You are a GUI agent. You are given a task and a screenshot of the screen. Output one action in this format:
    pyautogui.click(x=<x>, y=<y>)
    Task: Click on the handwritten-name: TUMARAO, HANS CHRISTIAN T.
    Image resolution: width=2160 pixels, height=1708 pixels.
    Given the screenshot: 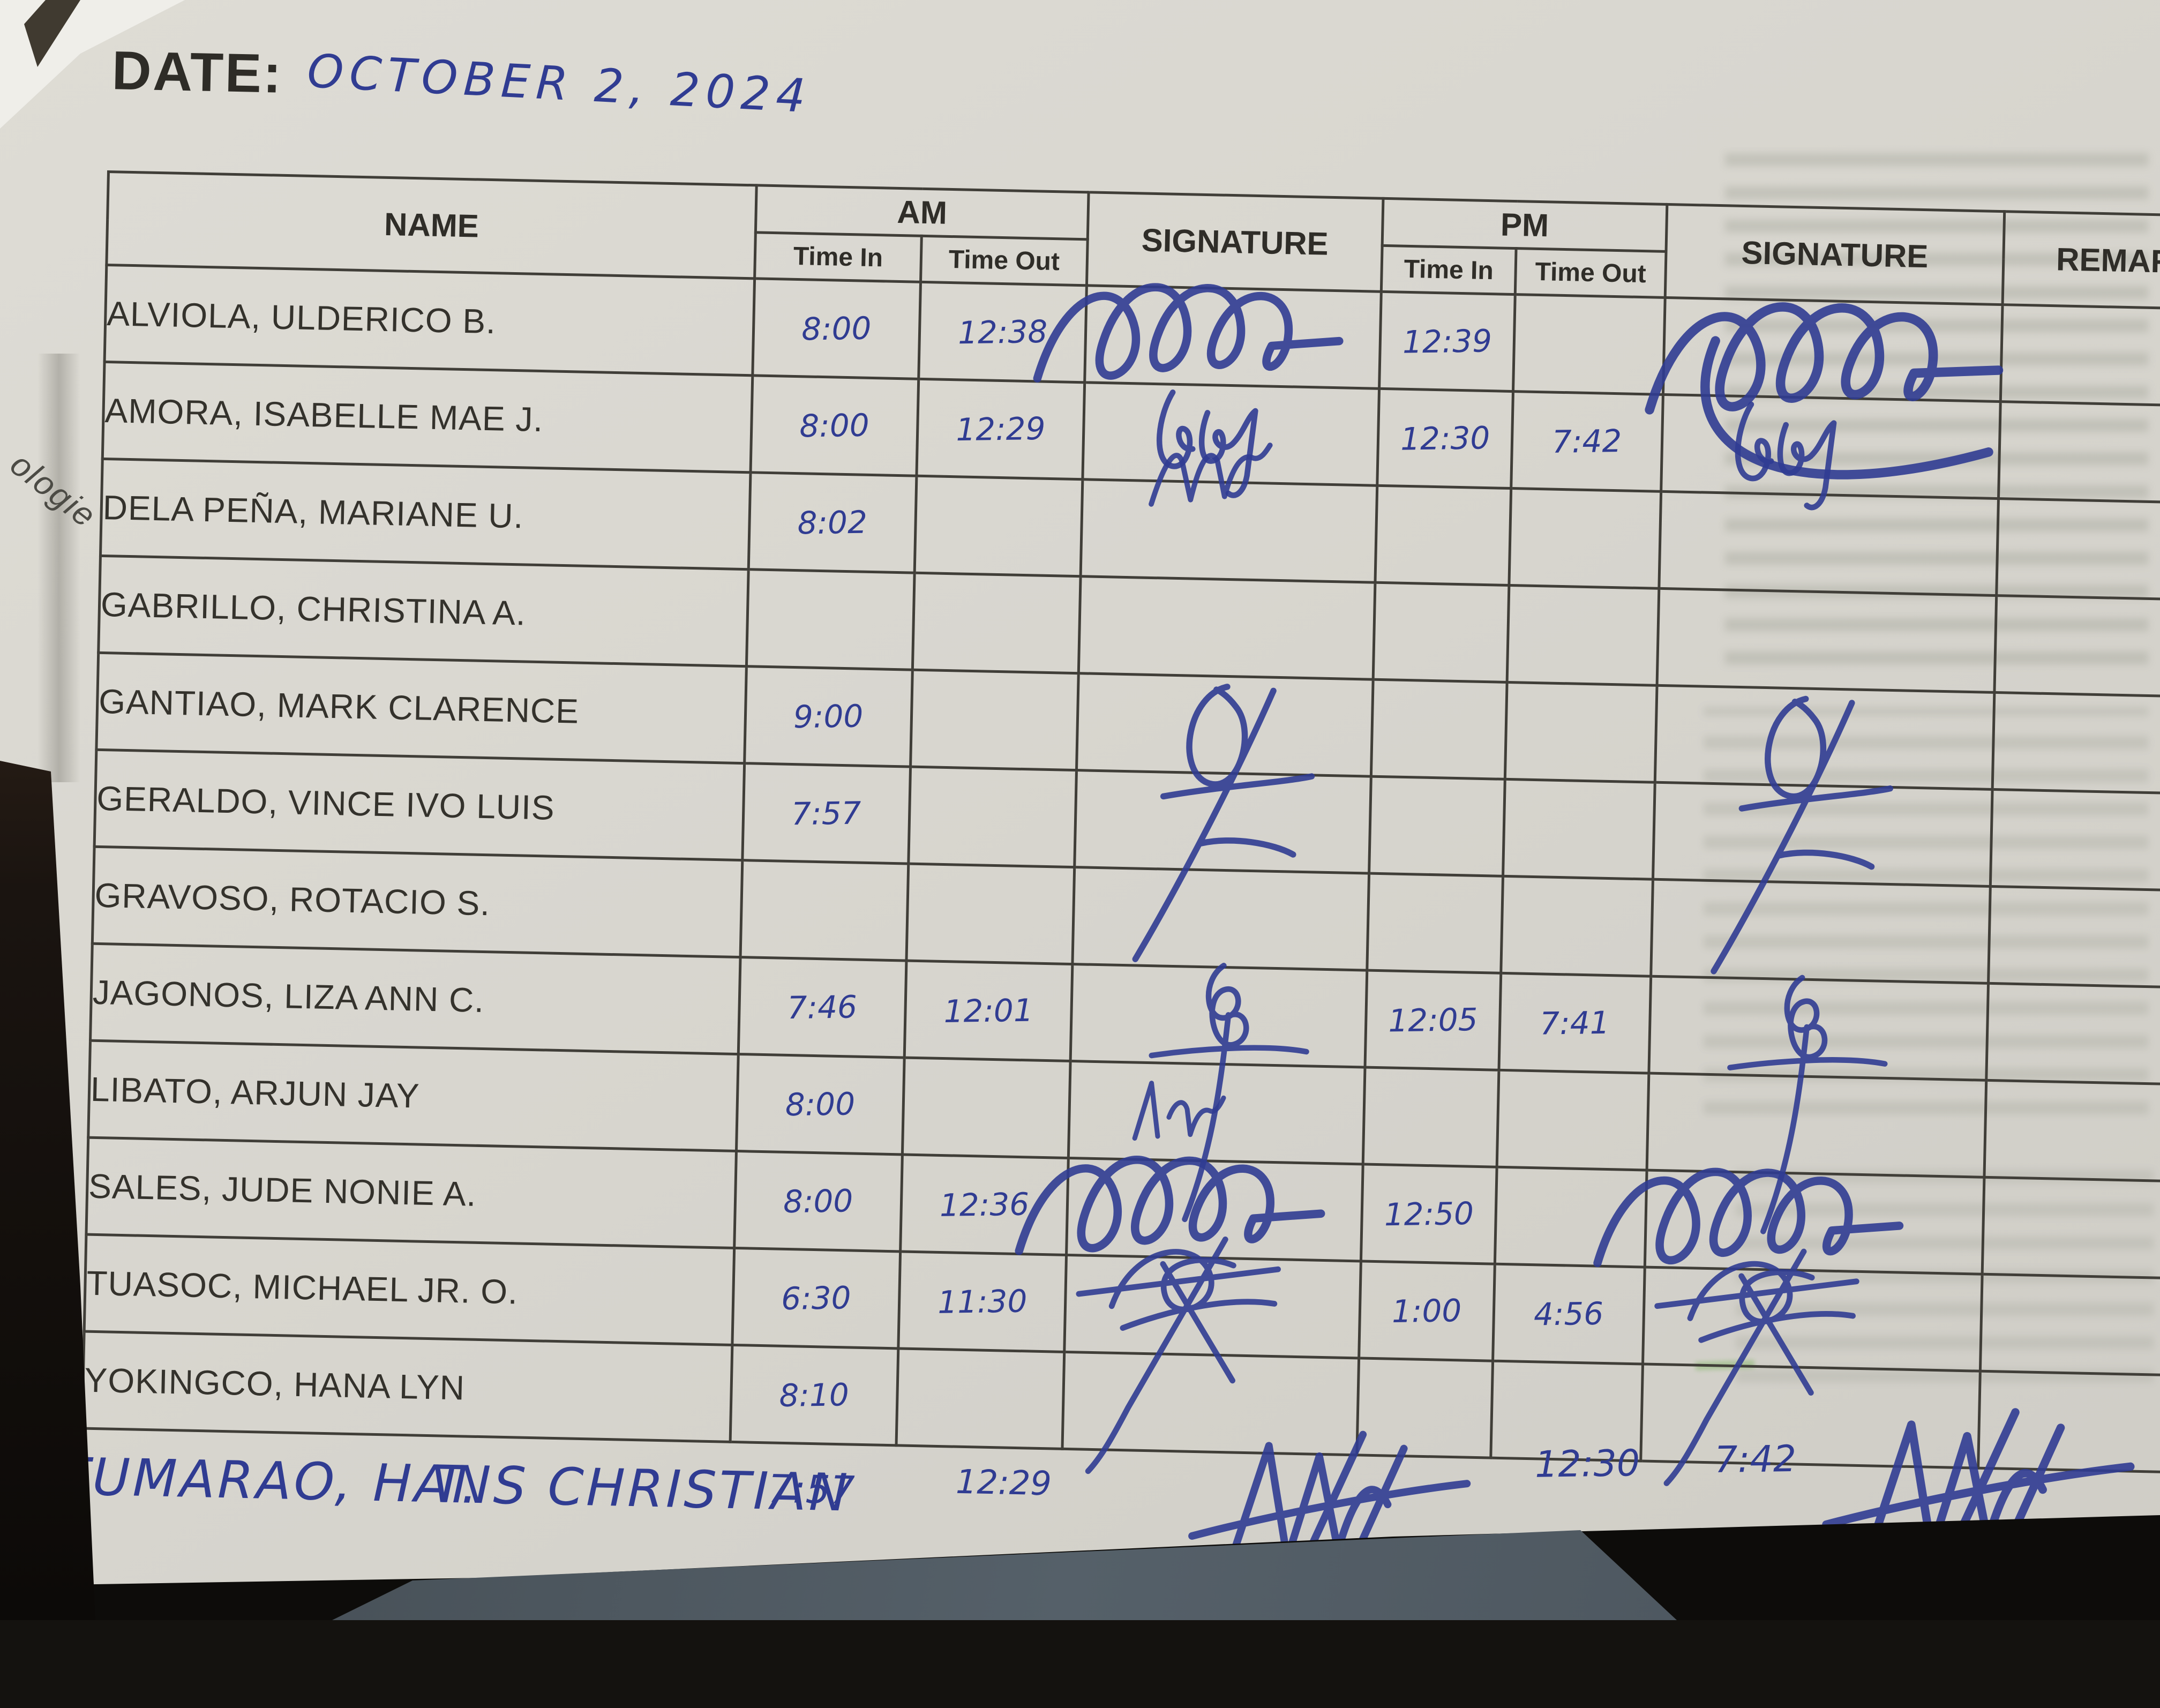 What is the action you would take?
    pyautogui.click(x=454, y=1485)
    